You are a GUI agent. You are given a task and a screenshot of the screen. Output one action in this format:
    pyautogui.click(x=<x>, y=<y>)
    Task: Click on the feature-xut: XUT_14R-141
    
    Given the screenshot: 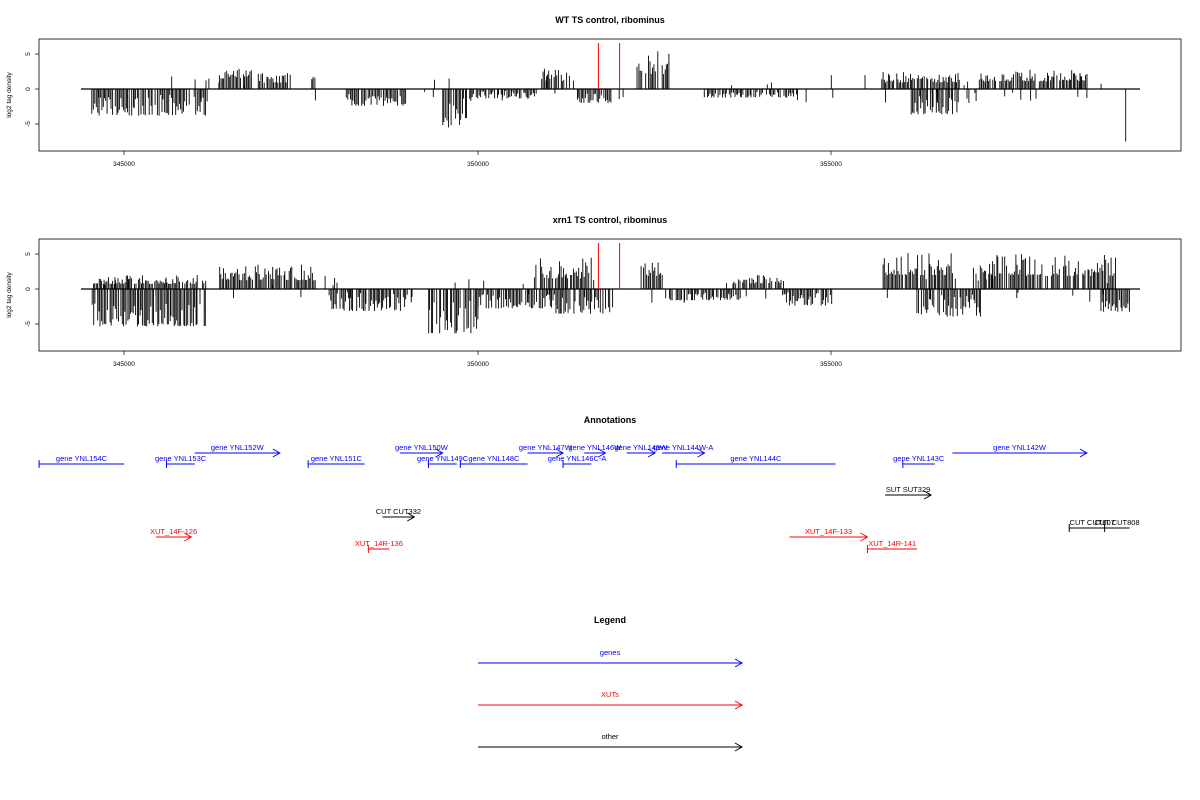 What is the action you would take?
    pyautogui.click(x=891, y=546)
    